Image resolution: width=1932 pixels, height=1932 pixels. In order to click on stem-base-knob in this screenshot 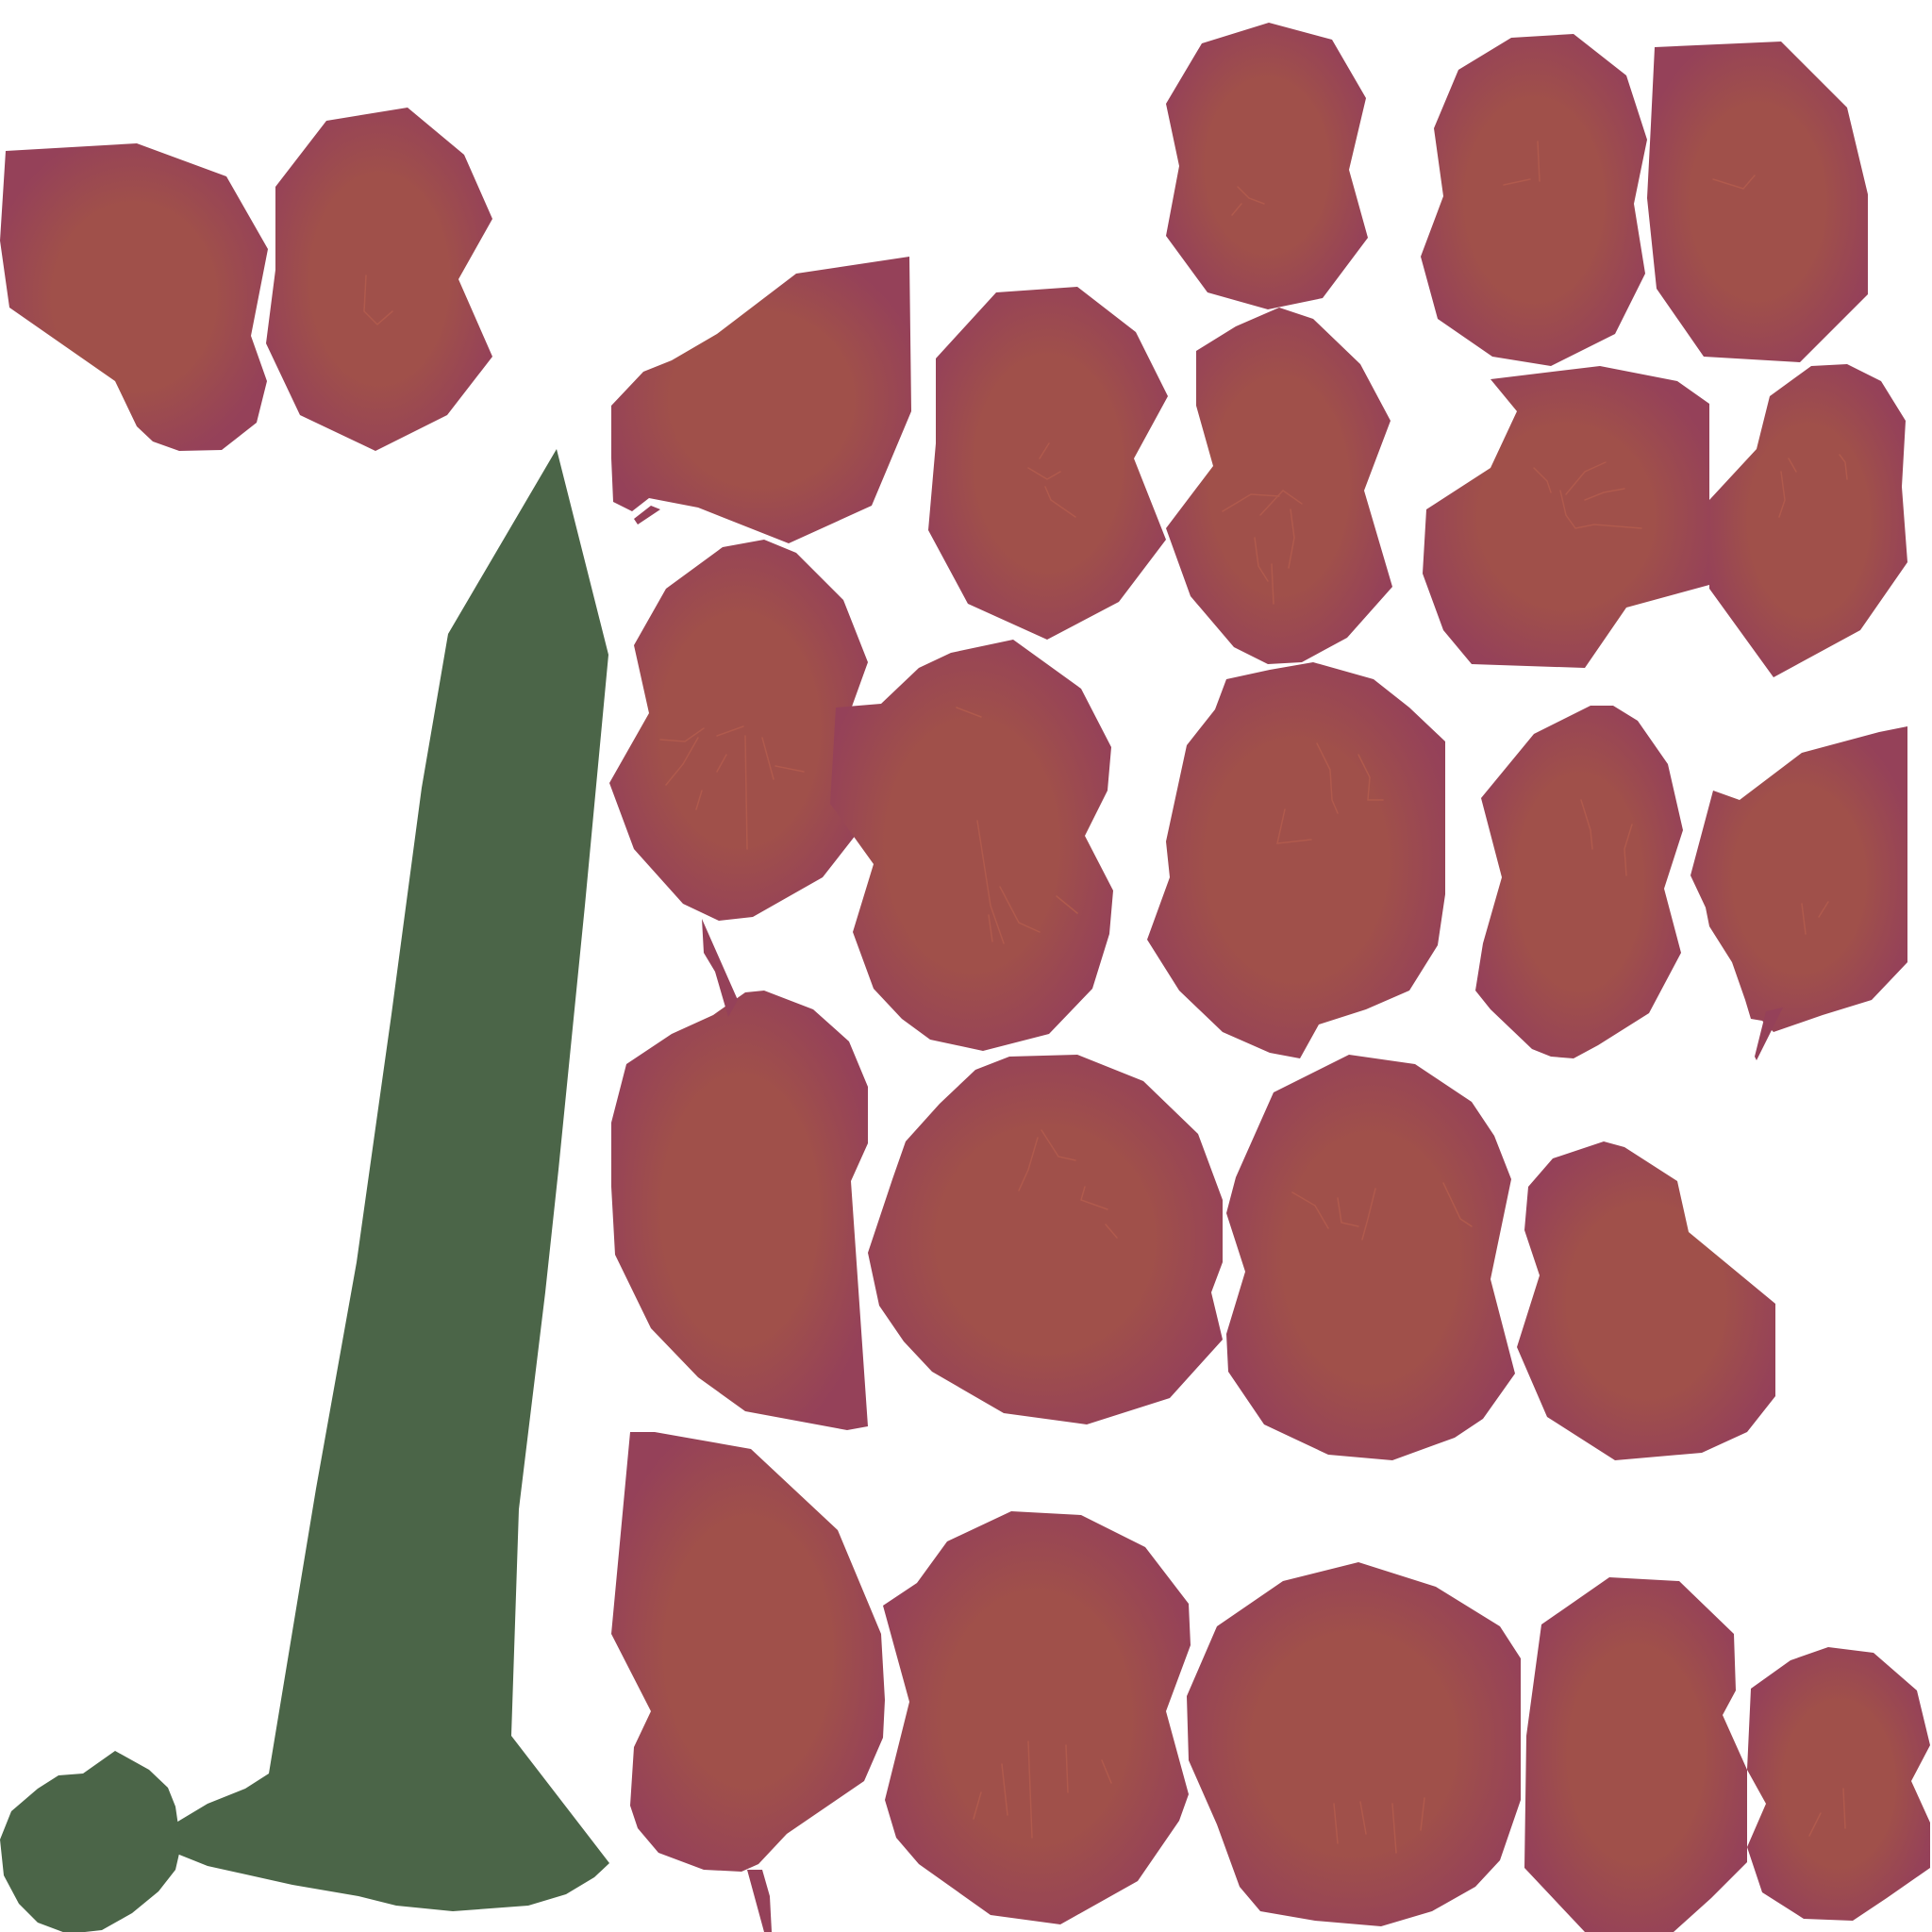, I will do `click(90, 1841)`.